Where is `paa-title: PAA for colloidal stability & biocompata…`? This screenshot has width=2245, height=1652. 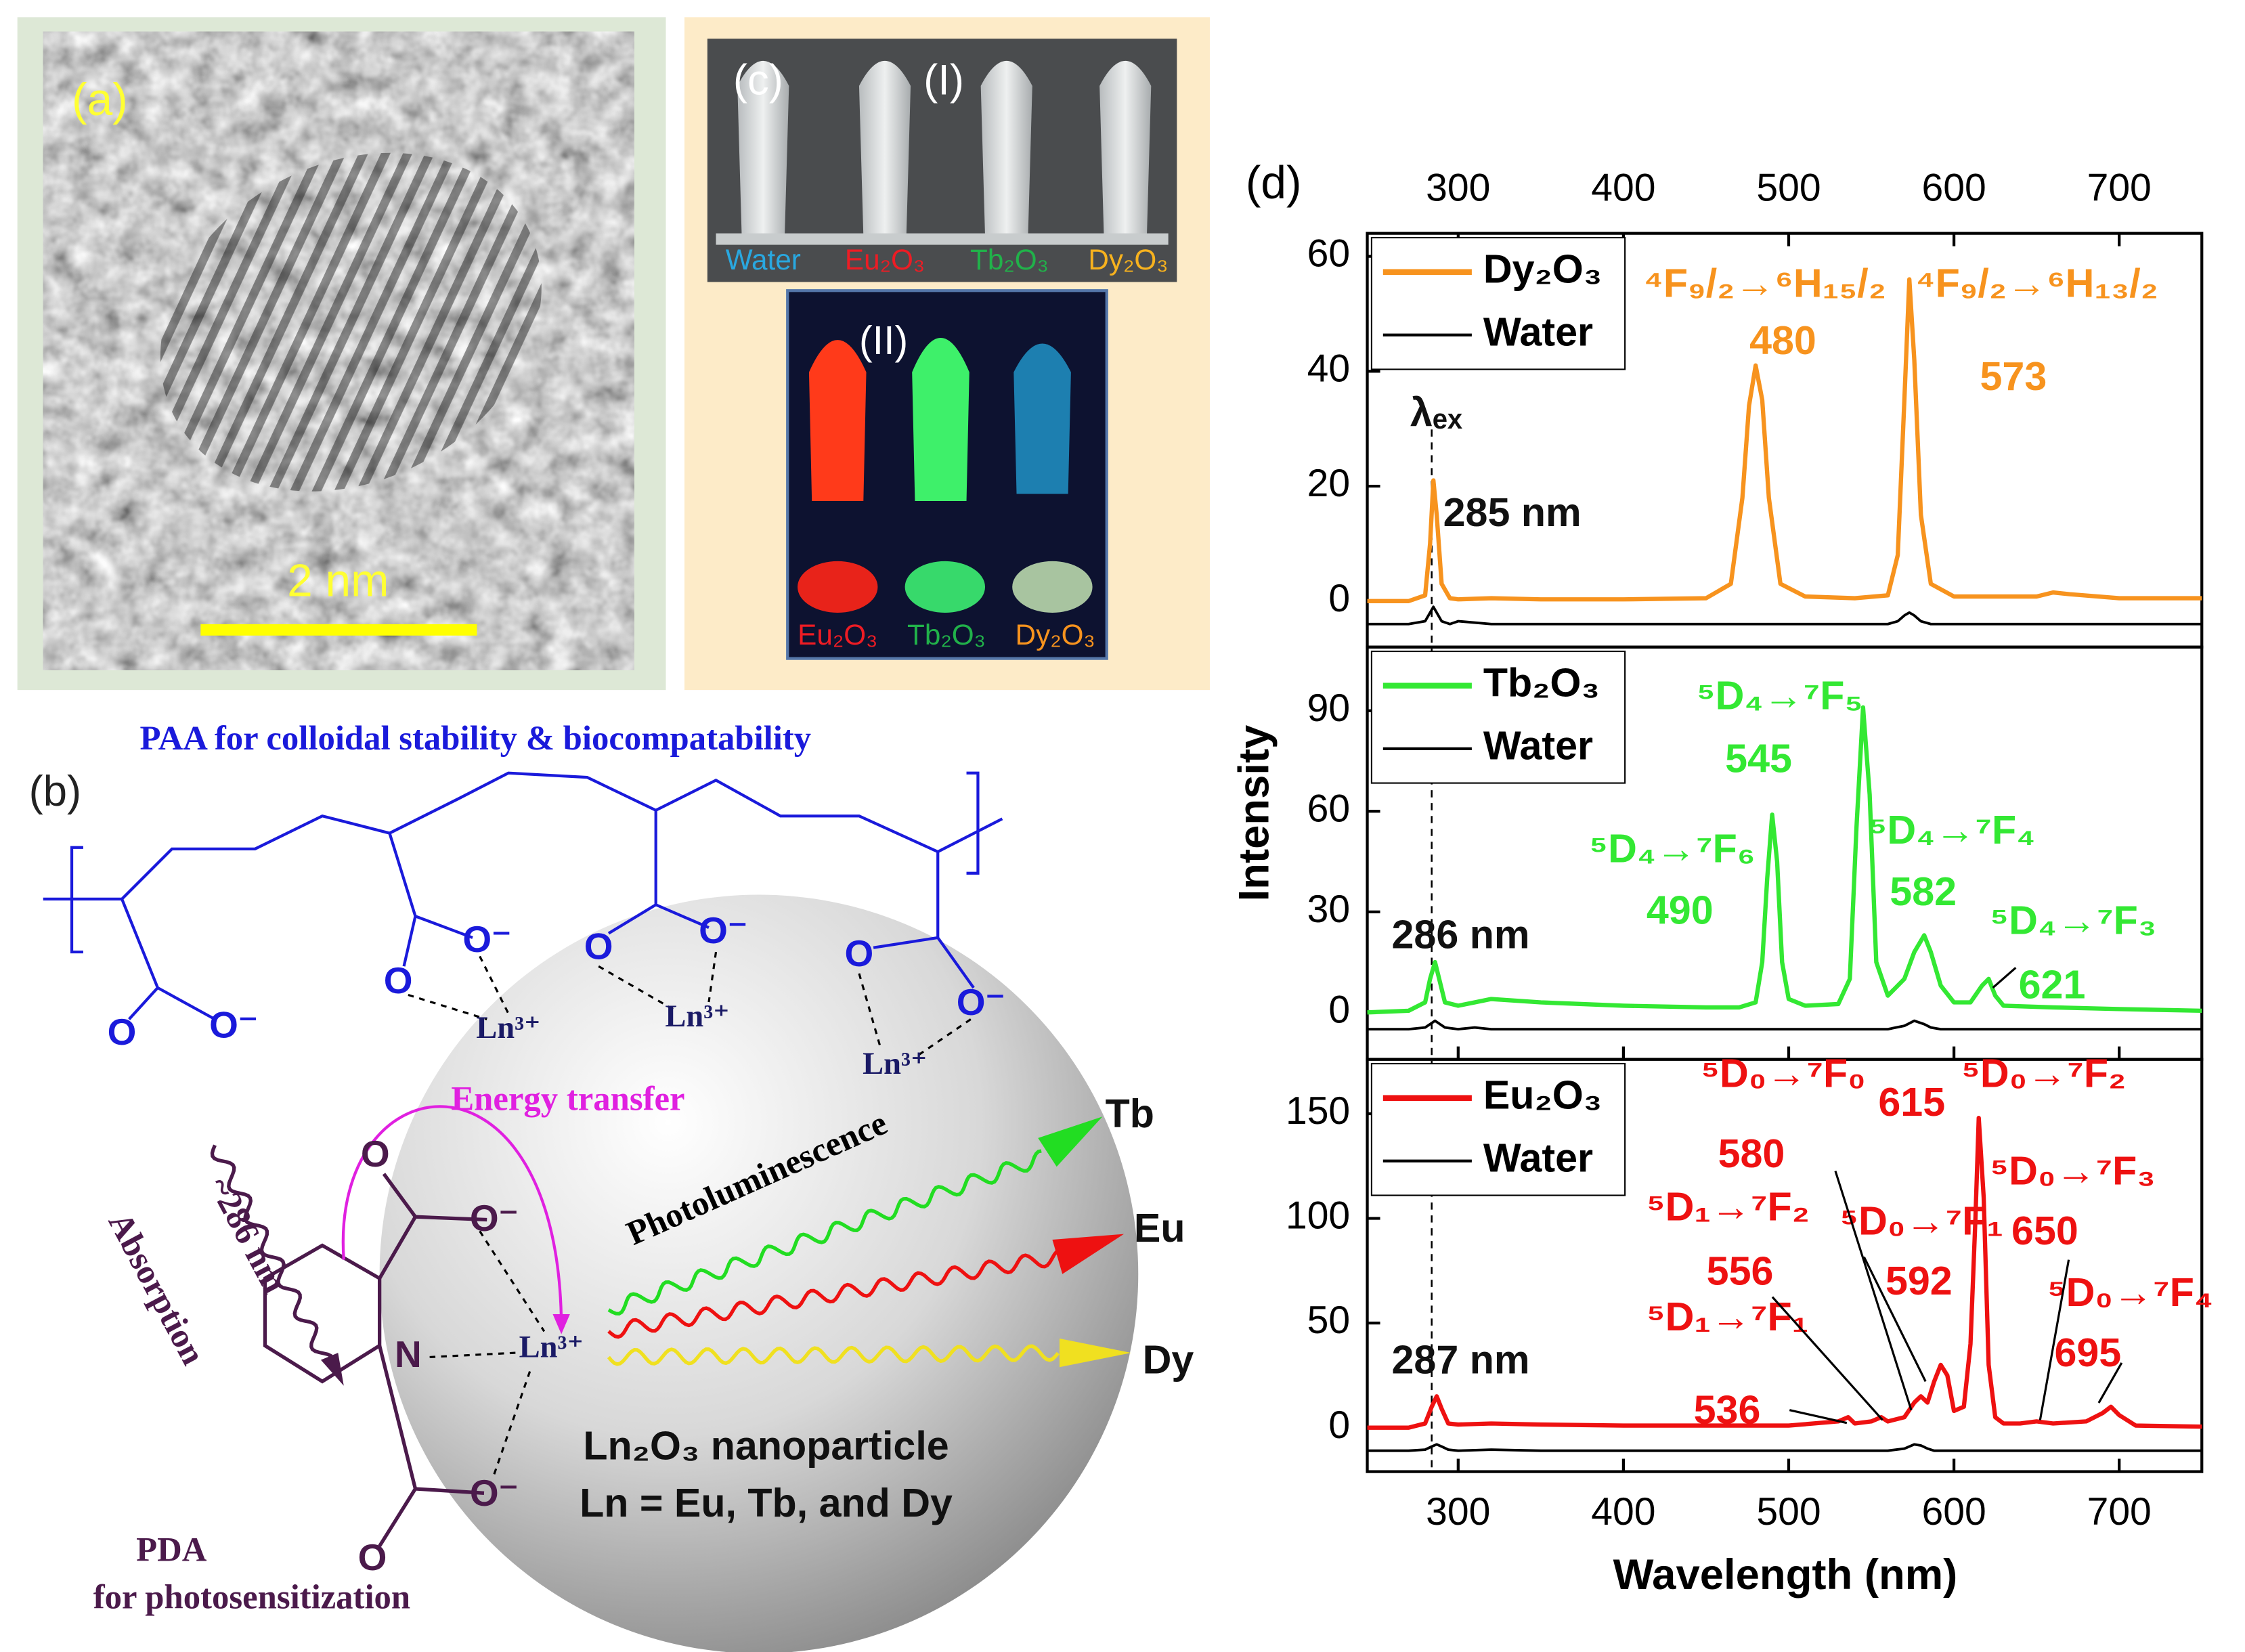 paa-title: PAA for colloidal stability & biocompata… is located at coordinates (475, 738).